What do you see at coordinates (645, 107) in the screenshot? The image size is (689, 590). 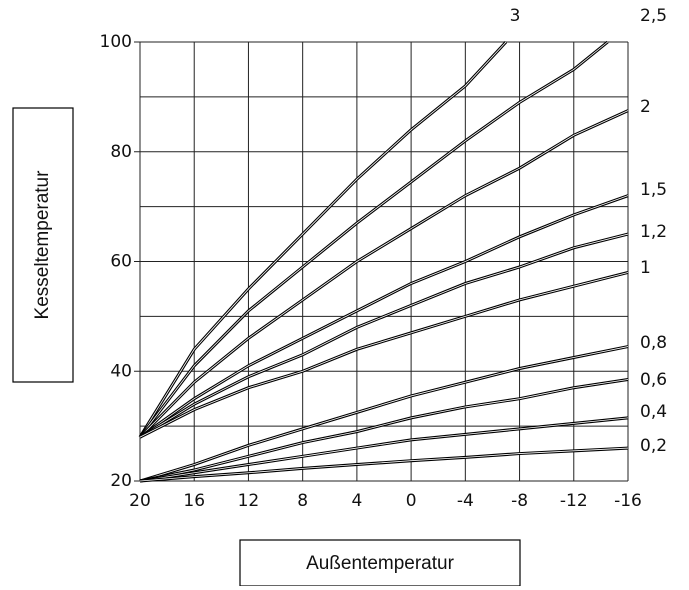 I see `curve-label: 2` at bounding box center [645, 107].